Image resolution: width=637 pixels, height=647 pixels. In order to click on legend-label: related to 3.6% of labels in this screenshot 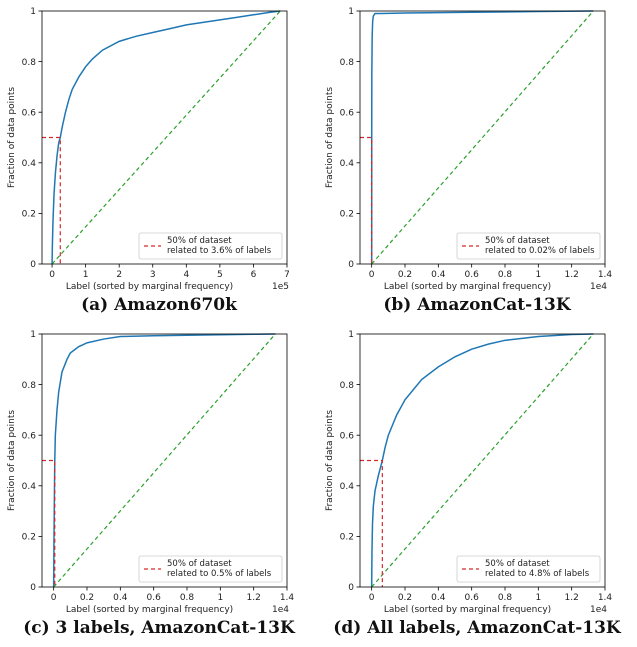, I will do `click(219, 251)`.